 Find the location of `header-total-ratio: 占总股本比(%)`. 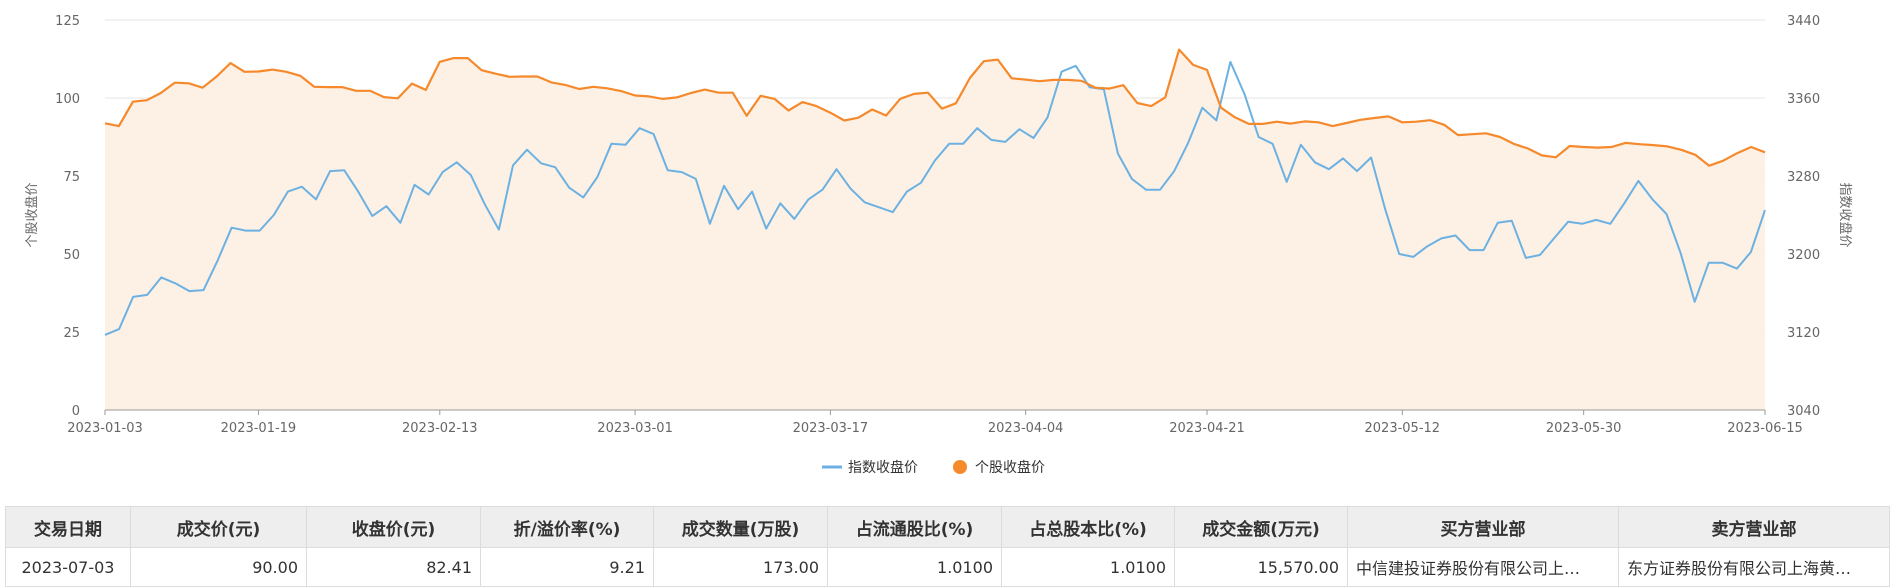

header-total-ratio: 占总股本比(%) is located at coordinates (1088, 527).